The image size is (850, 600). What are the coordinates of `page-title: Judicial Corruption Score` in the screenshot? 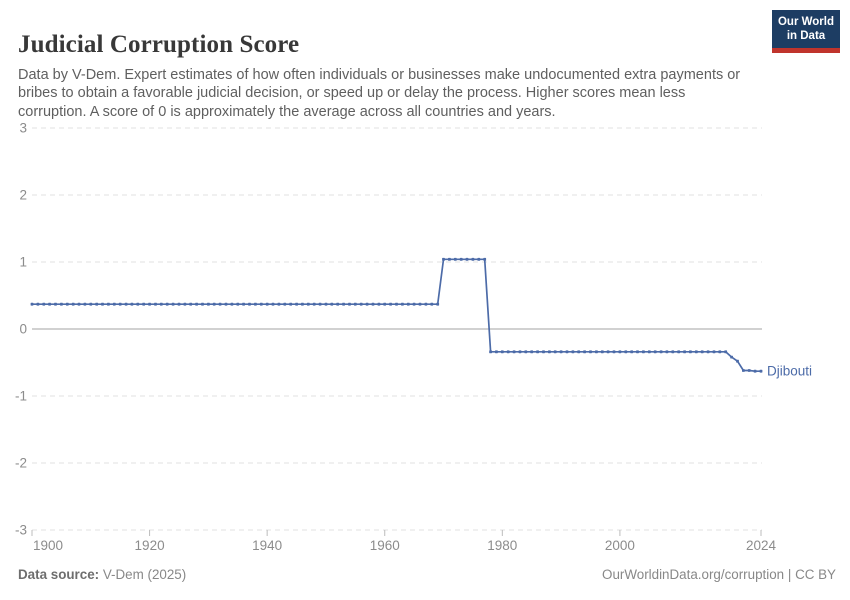 It's located at (159, 44).